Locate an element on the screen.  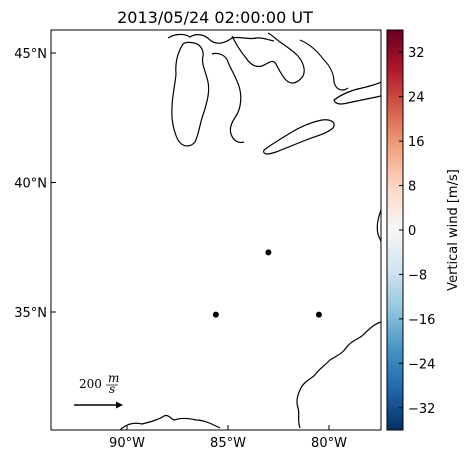
lat-tick-label: 45°N is located at coordinates (30, 54).